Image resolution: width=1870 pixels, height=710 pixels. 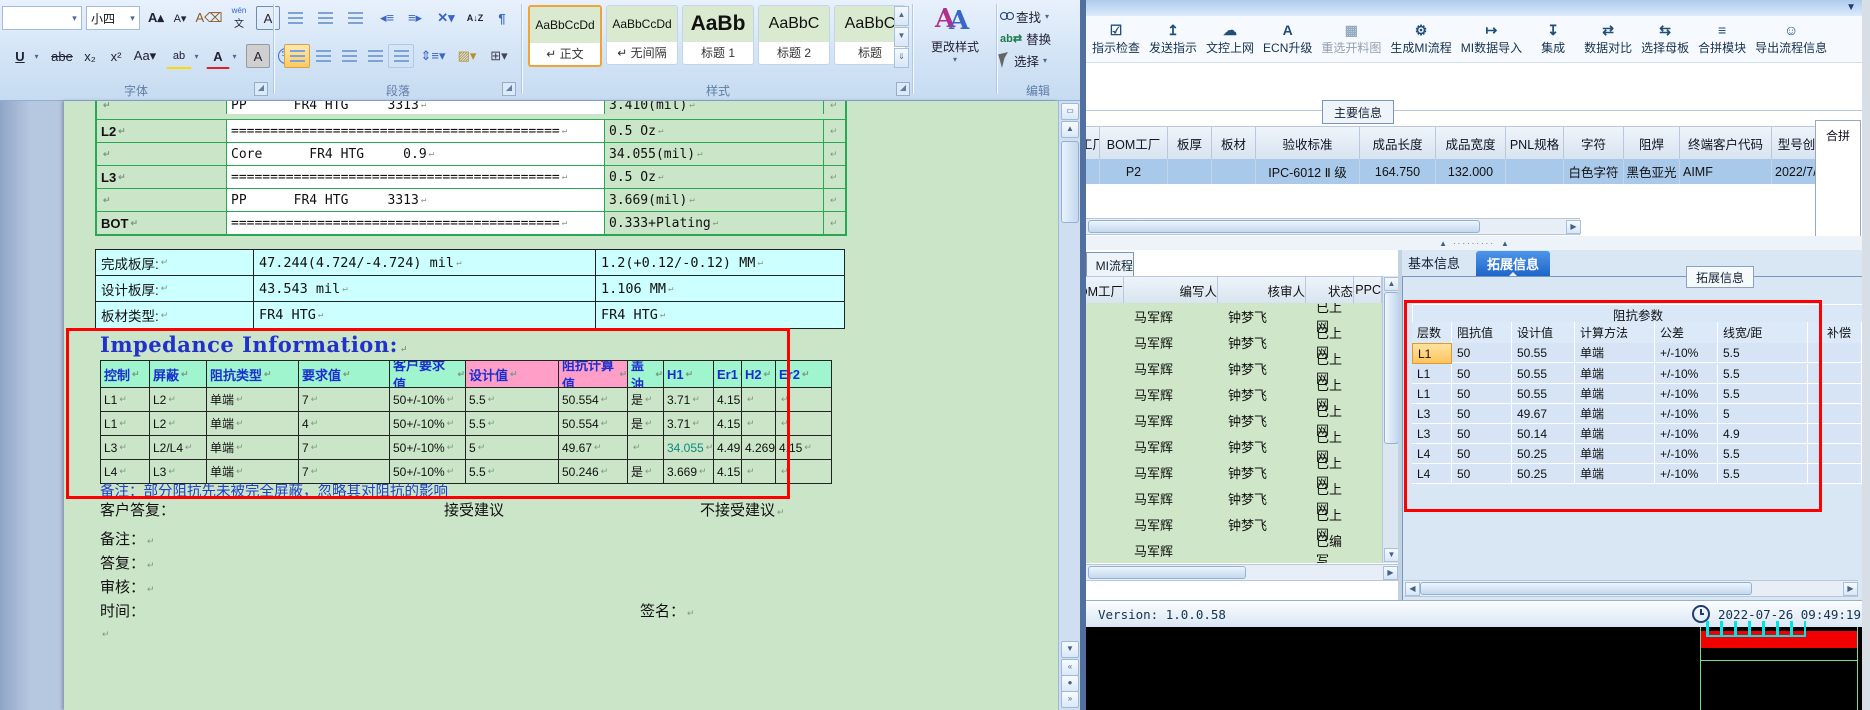 What do you see at coordinates (297, 56) in the screenshot?
I see `align-left-icon` at bounding box center [297, 56].